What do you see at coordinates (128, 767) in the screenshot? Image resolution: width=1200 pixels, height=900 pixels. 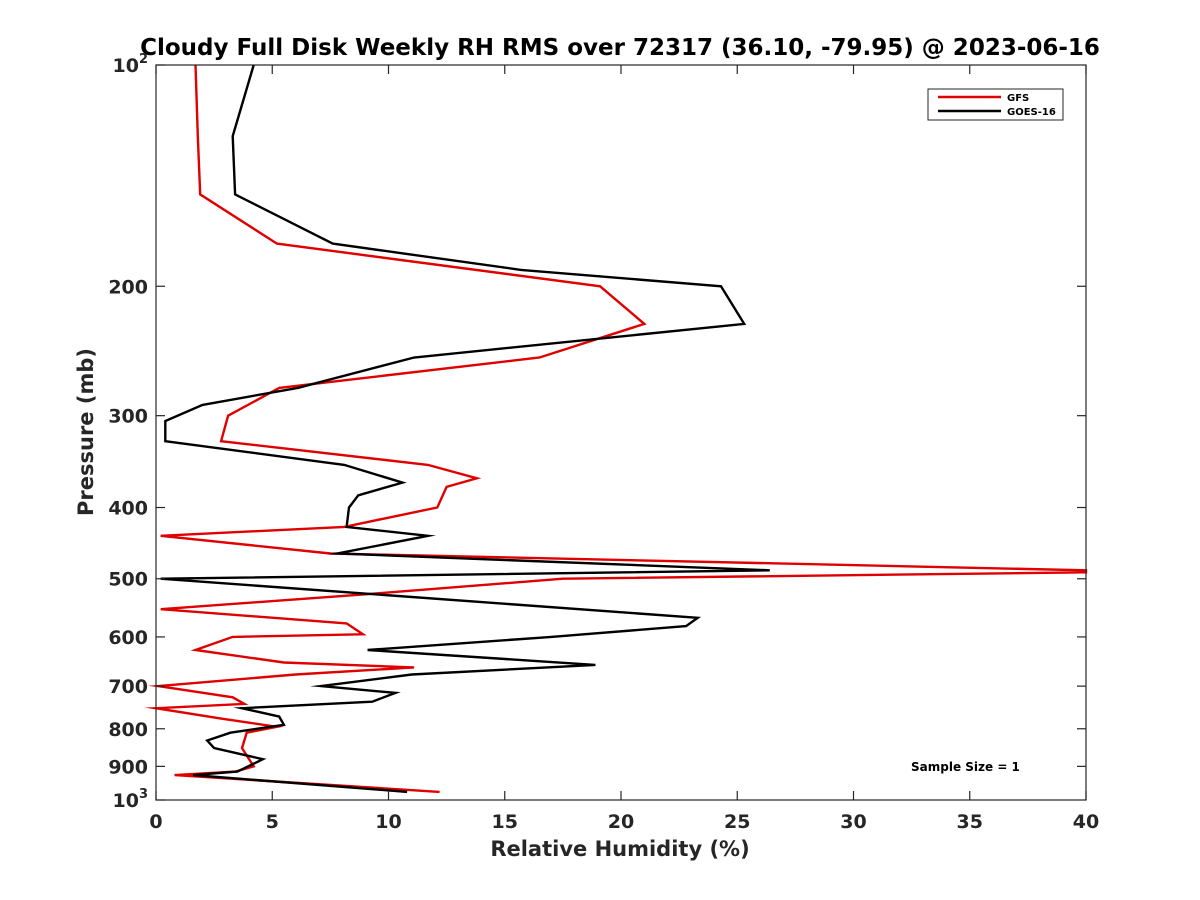 I see `y-tick-label: 900` at bounding box center [128, 767].